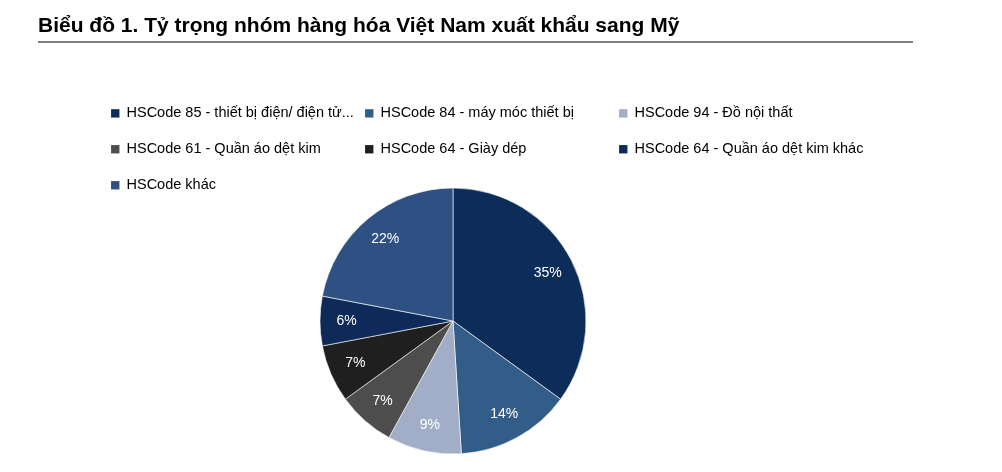 The width and height of the screenshot is (1002, 472). Describe the element at coordinates (429, 423) in the screenshot. I see `data-label: 9%` at that location.